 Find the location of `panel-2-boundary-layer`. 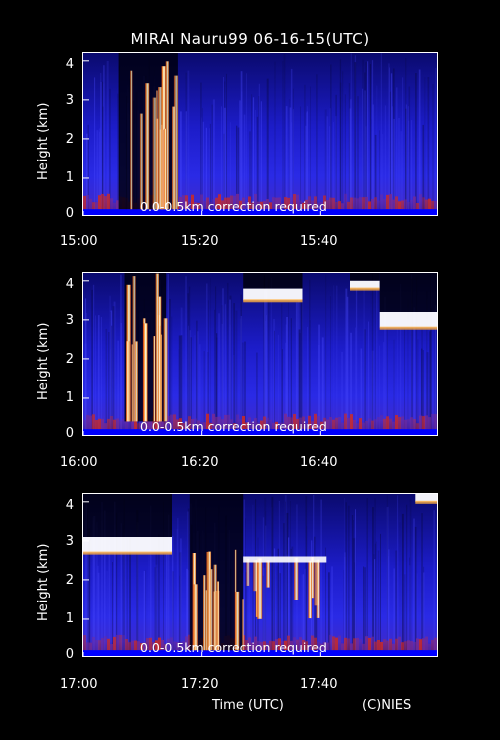

panel-2-boundary-layer is located at coordinates (260, 421).